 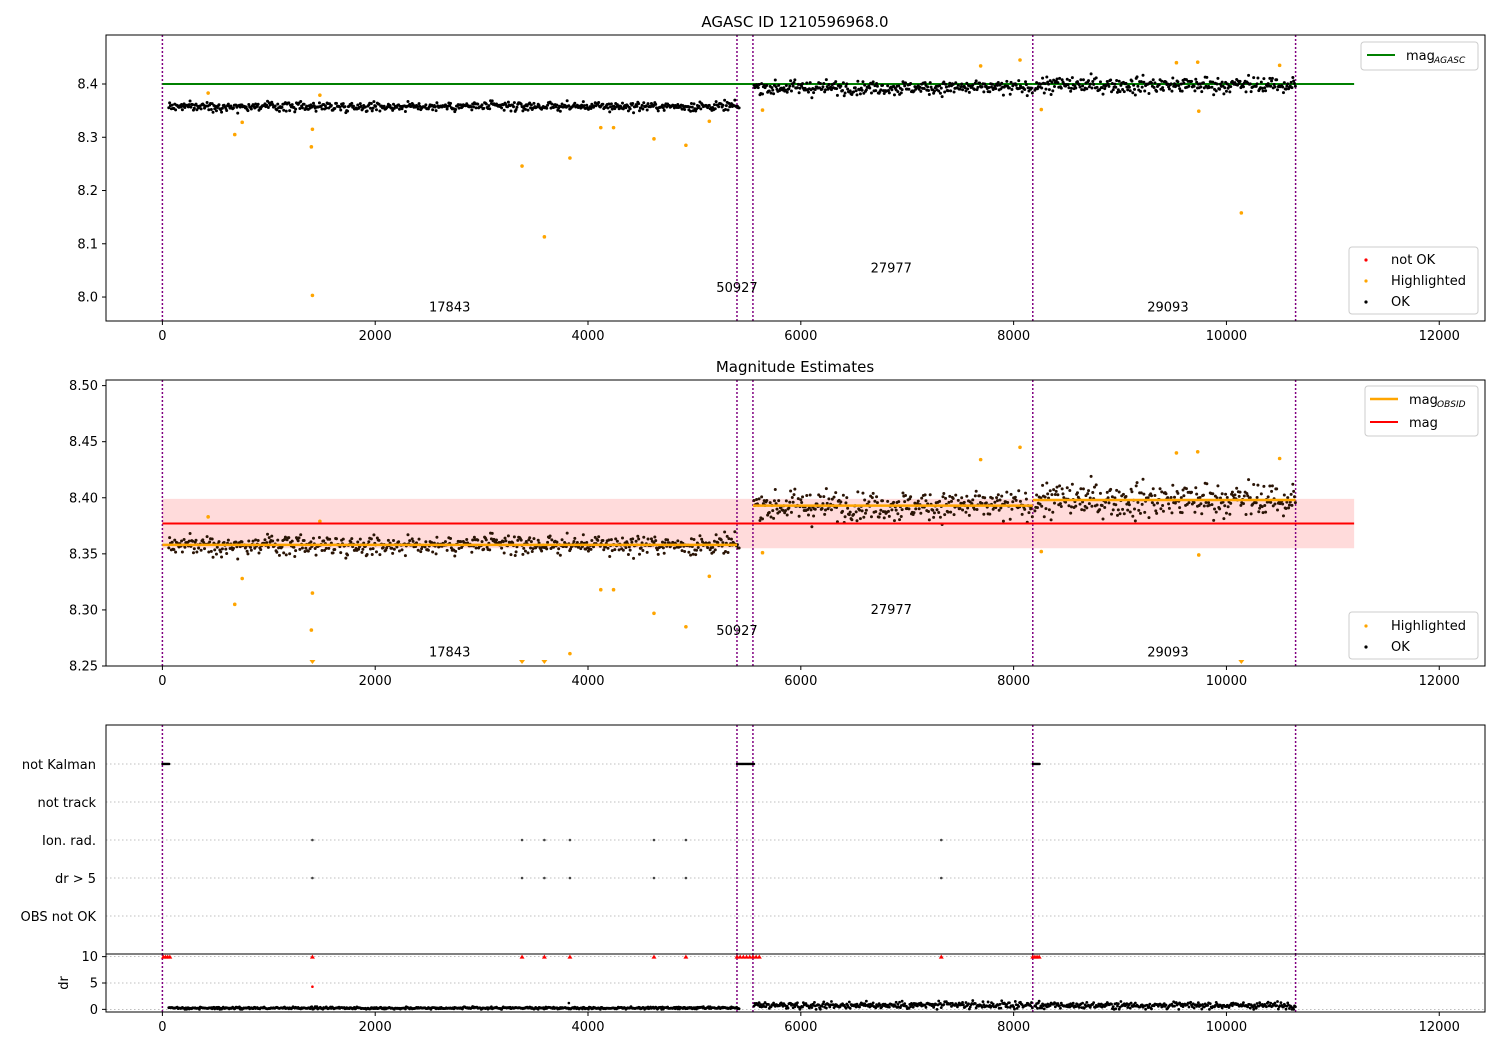 What do you see at coordinates (1423, 400) in the screenshot?
I see `mag-obsid-legend-label: mag` at bounding box center [1423, 400].